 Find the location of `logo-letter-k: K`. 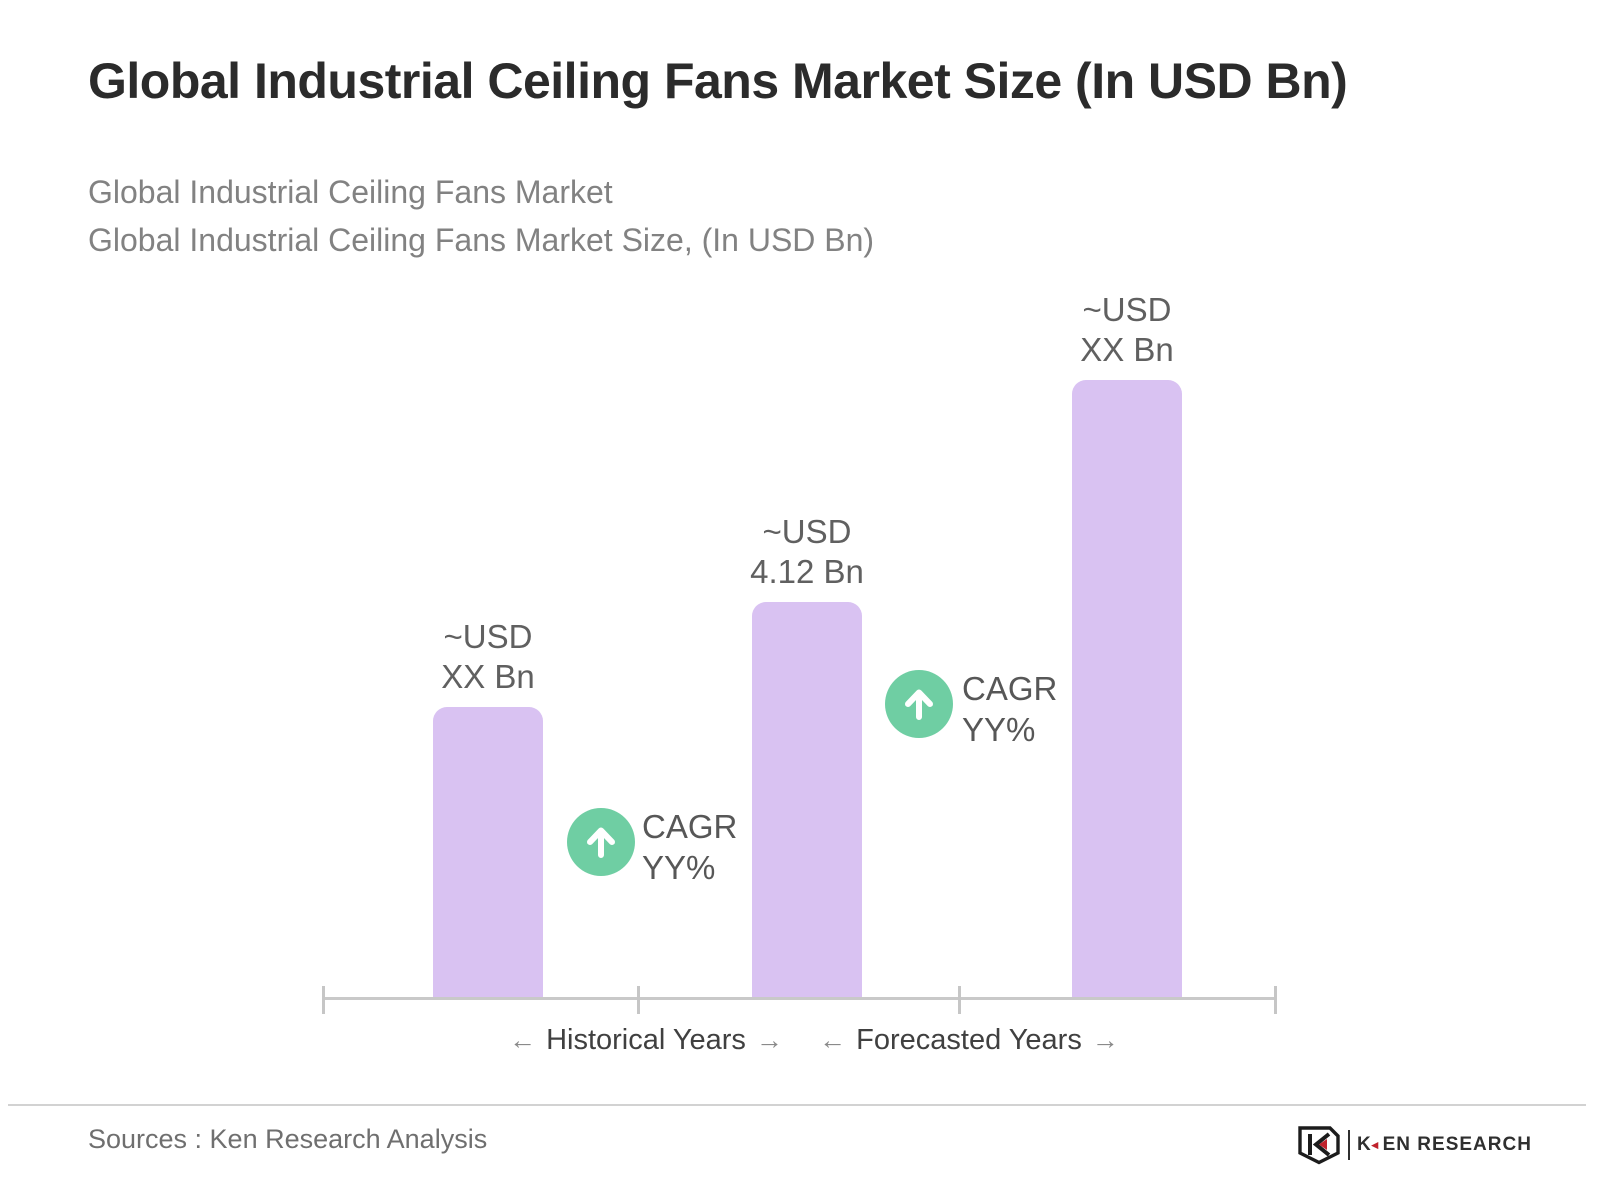

logo-letter-k: K is located at coordinates (1364, 1144).